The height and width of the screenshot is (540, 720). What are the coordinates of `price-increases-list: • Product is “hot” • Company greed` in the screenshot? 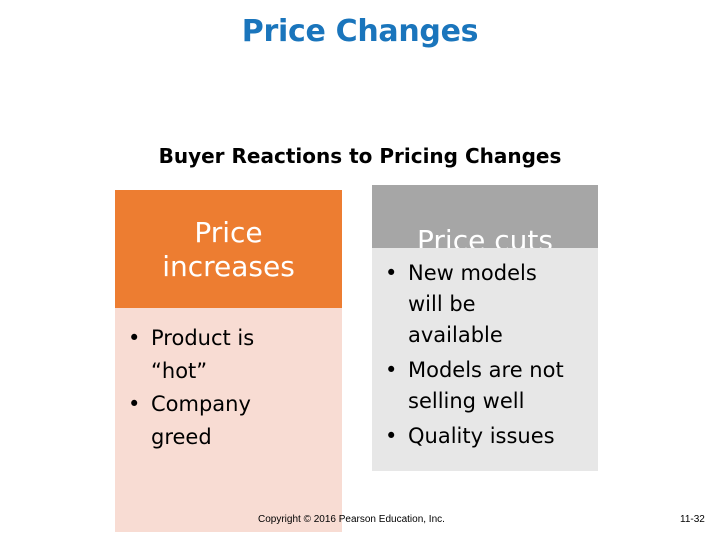 It's located at (229, 388).